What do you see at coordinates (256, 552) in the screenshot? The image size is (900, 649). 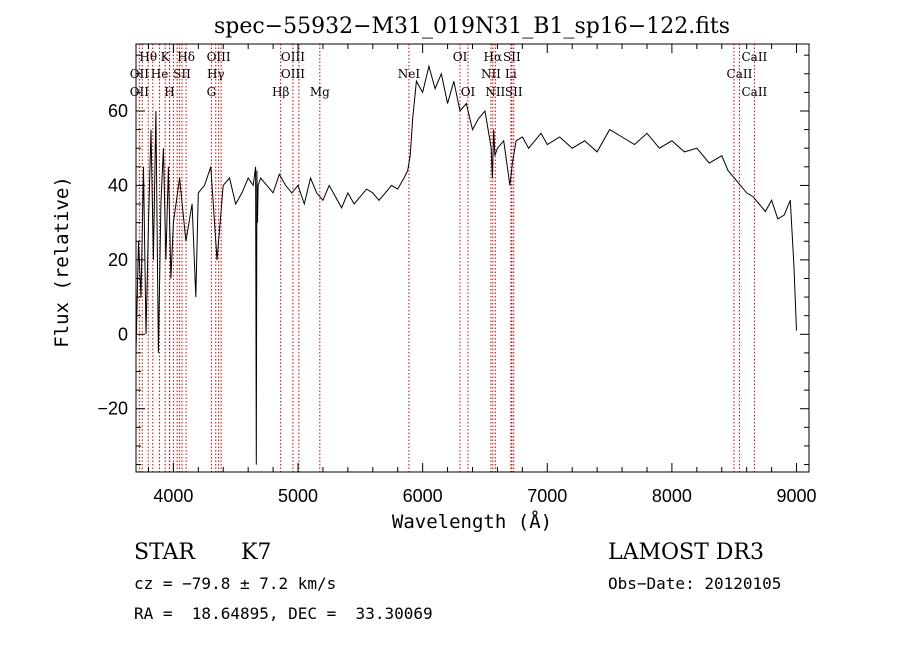 I see `object-subclass: K7` at bounding box center [256, 552].